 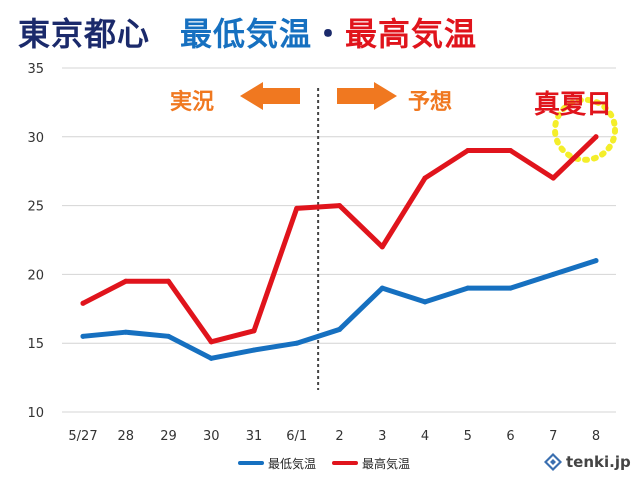 I want to click on x-tick-label: 2, so click(x=339, y=436).